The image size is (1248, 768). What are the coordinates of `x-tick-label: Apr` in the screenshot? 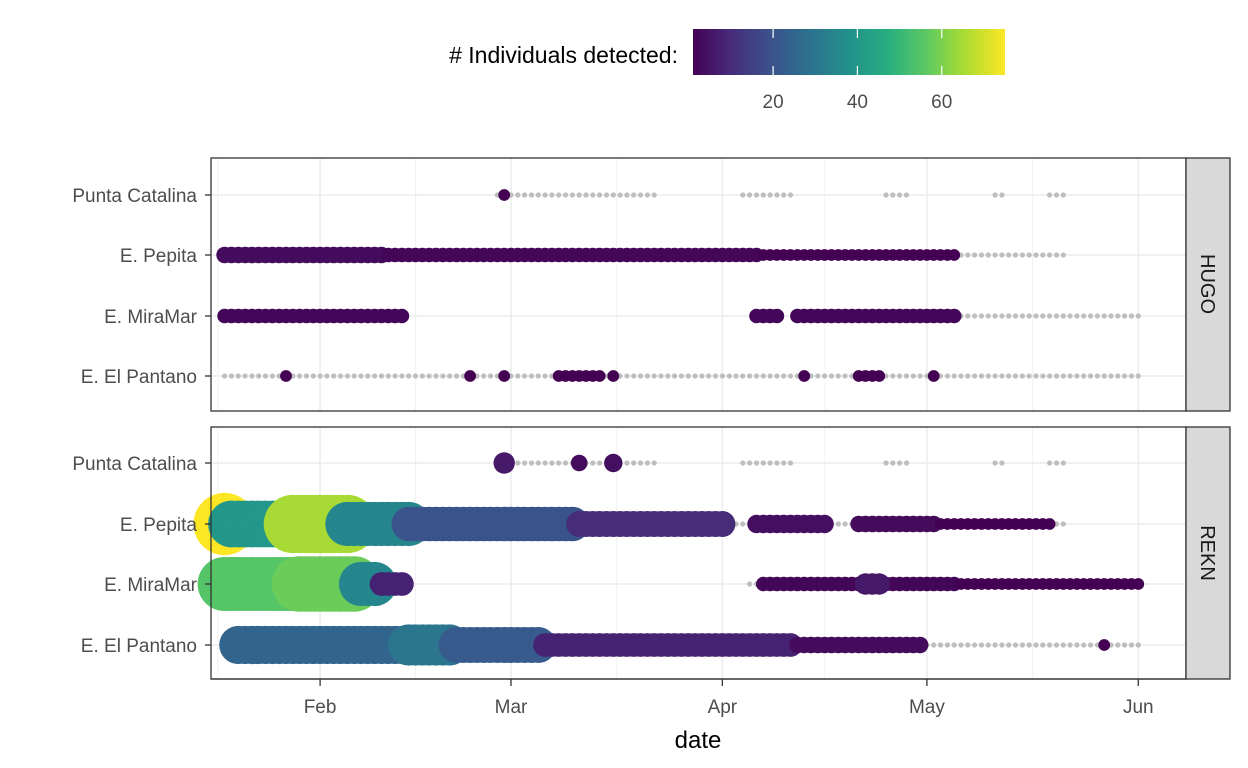 It's located at (723, 707).